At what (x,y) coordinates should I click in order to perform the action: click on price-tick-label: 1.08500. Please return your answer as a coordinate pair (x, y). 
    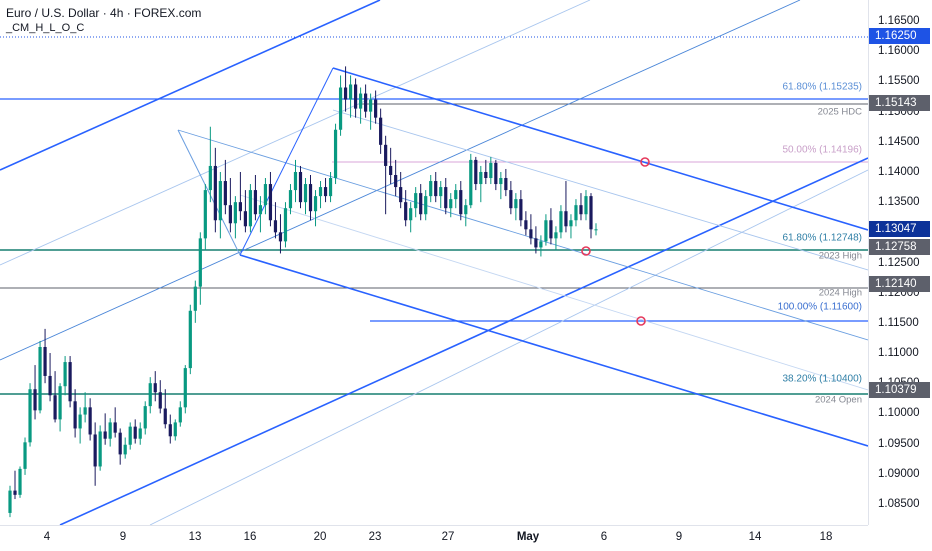
    Looking at the image, I should click on (899, 503).